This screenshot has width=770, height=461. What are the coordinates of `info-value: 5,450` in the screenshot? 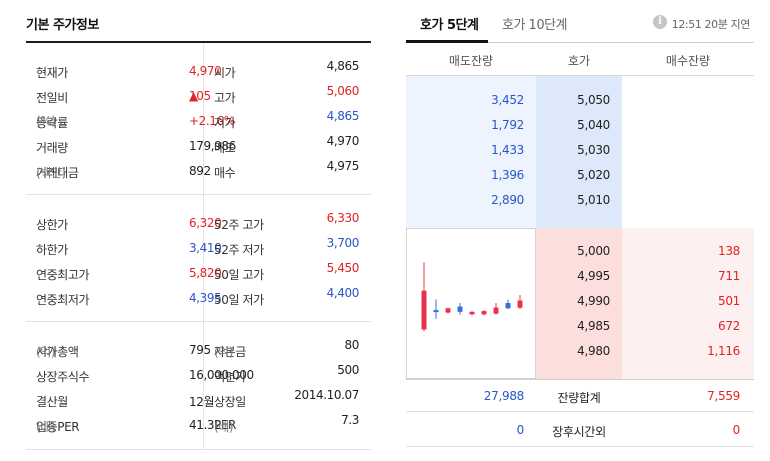 It's located at (343, 268).